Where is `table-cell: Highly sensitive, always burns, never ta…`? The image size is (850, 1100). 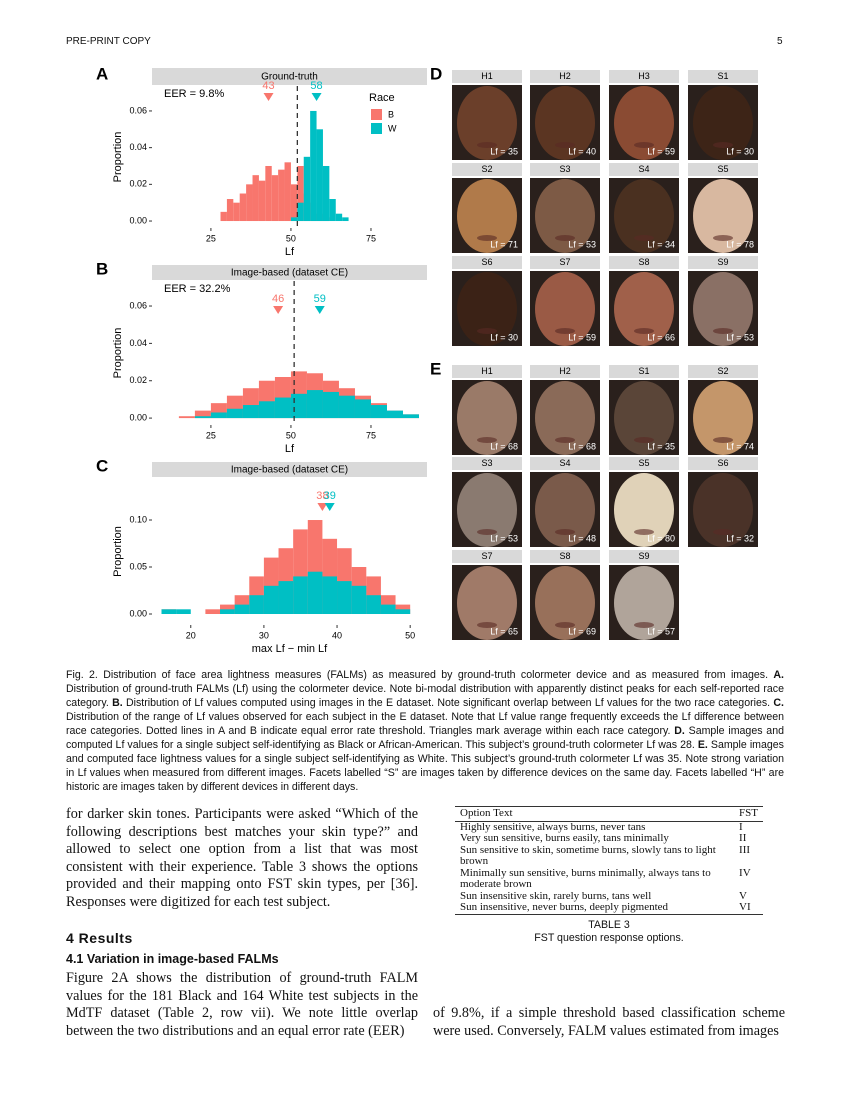 table-cell: Highly sensitive, always burns, never ta… is located at coordinates (553, 826).